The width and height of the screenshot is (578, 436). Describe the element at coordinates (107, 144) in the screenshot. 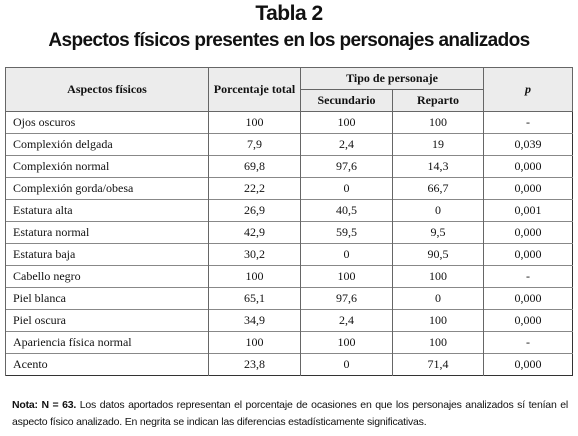

I see `table-cell: Complexión delgada` at that location.